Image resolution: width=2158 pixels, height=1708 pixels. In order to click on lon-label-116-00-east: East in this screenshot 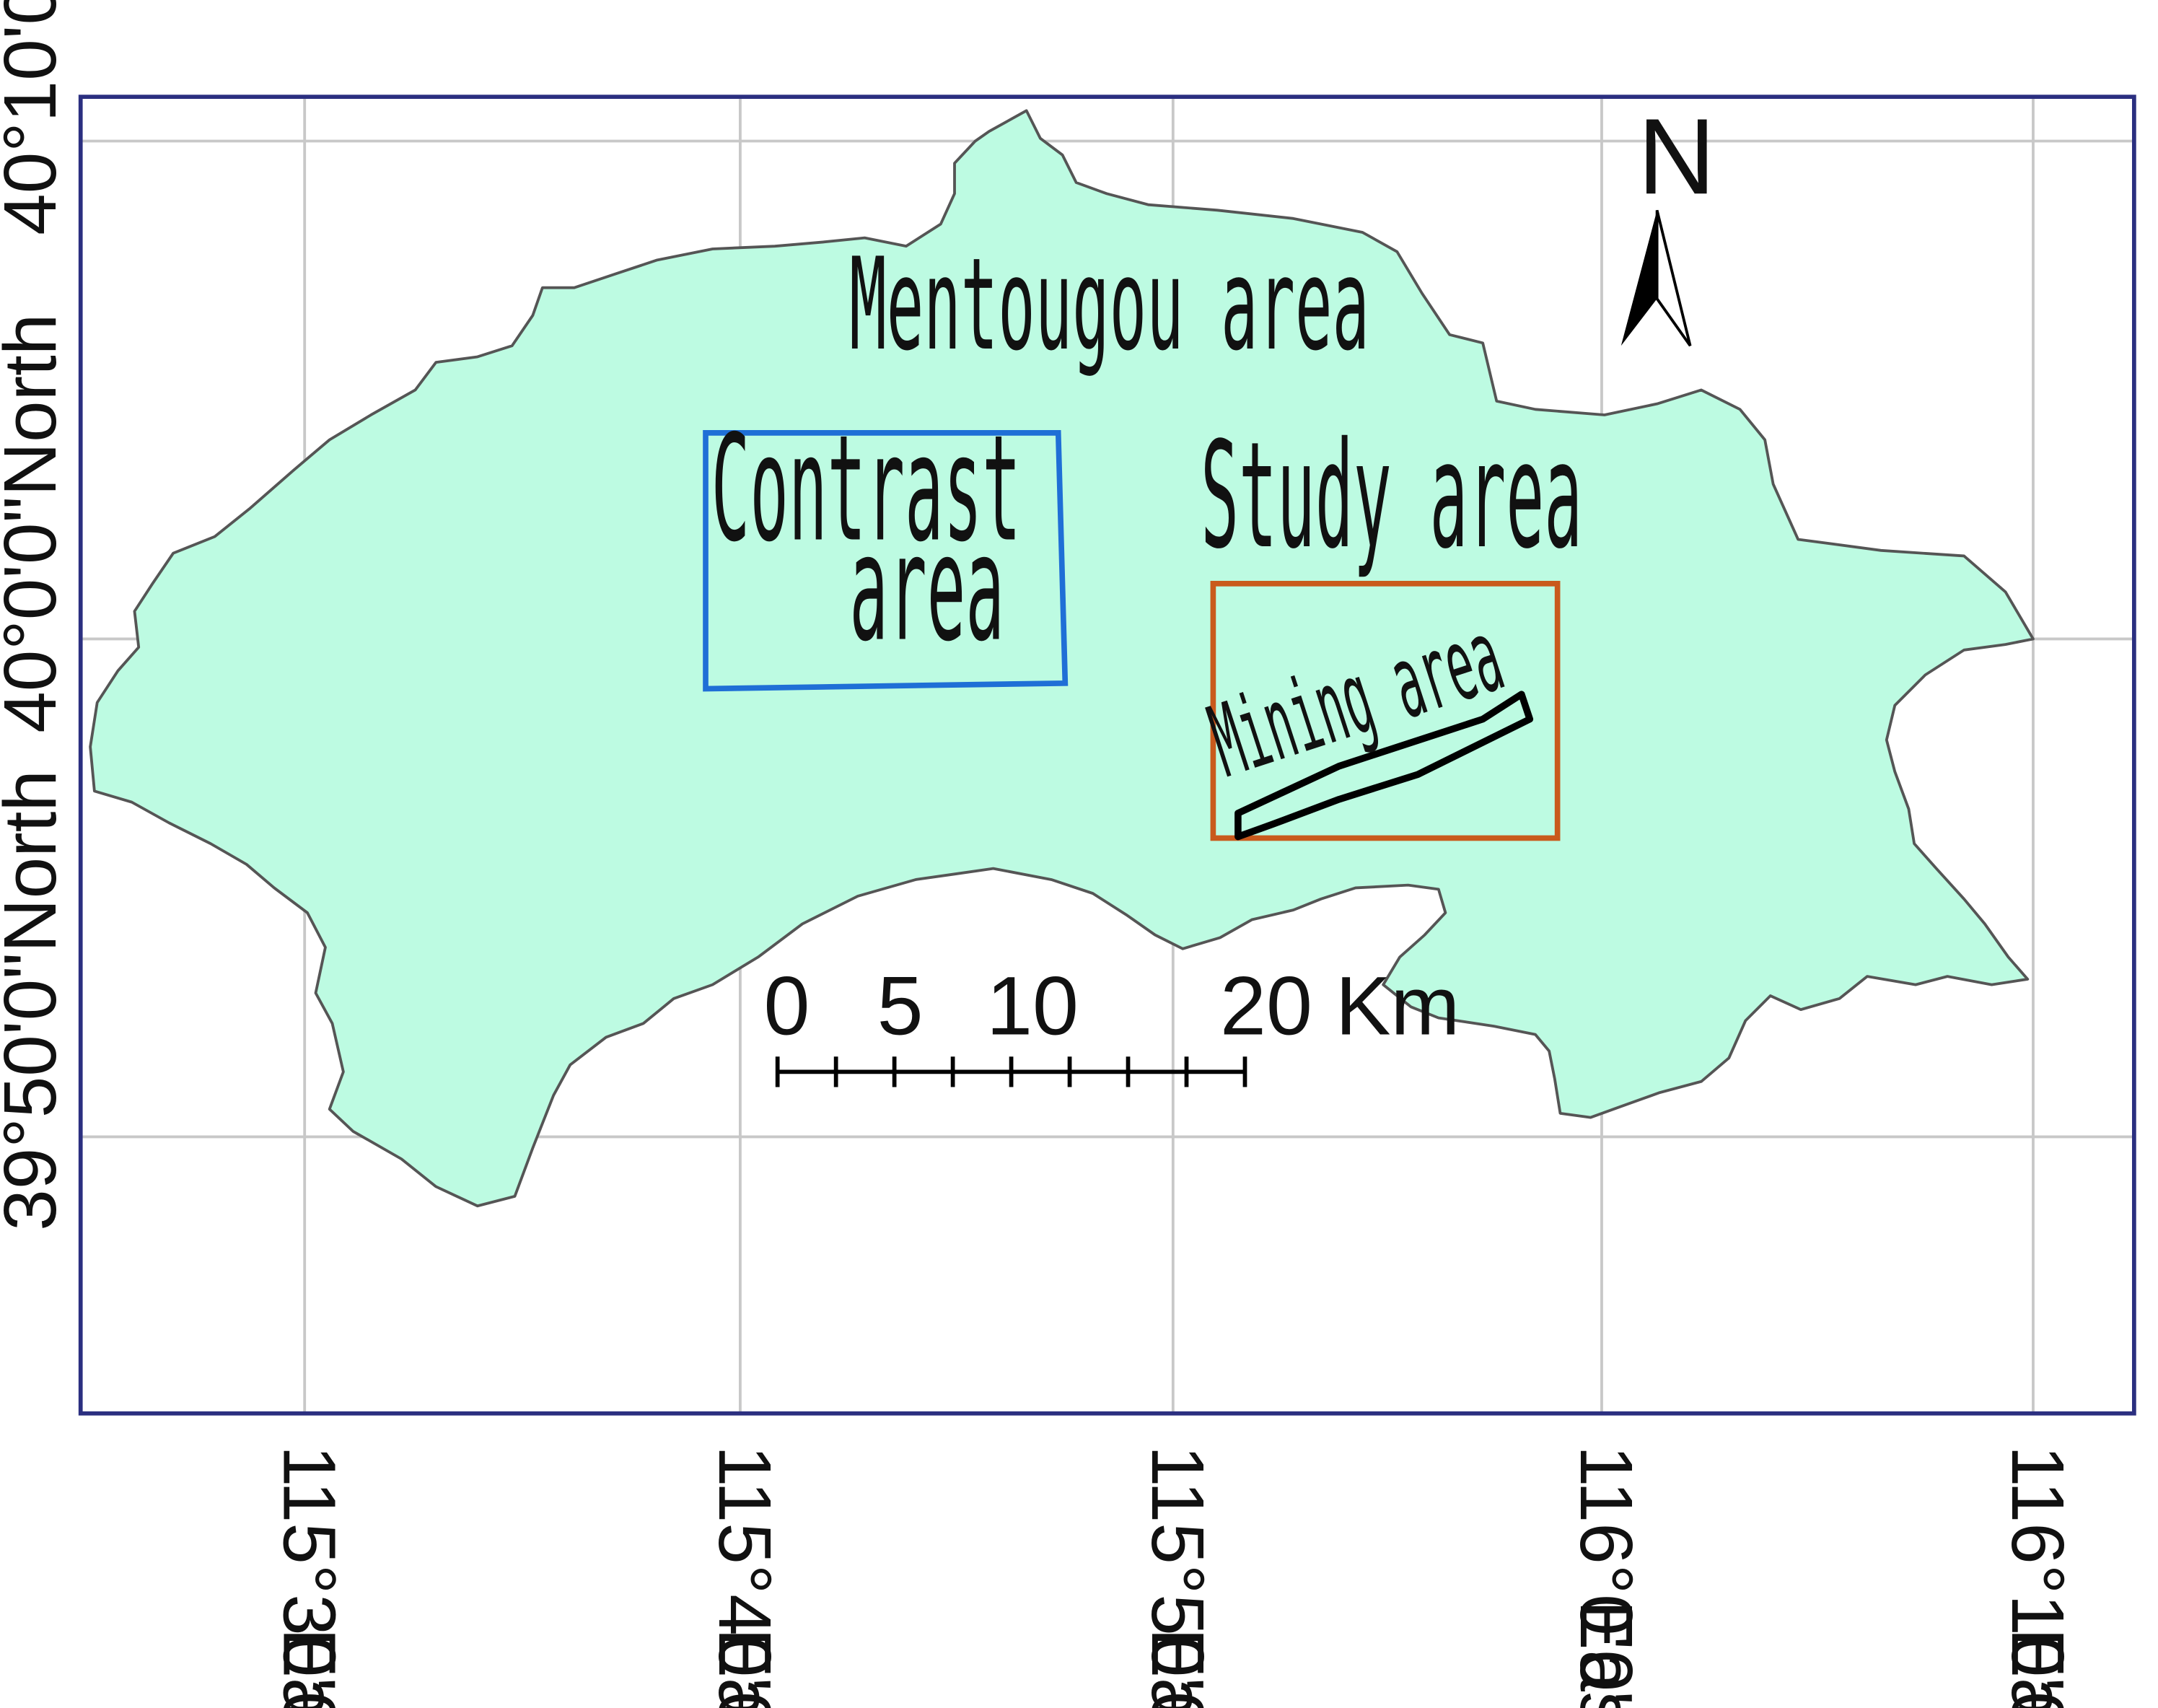, I will do `click(1607, 1654)`.